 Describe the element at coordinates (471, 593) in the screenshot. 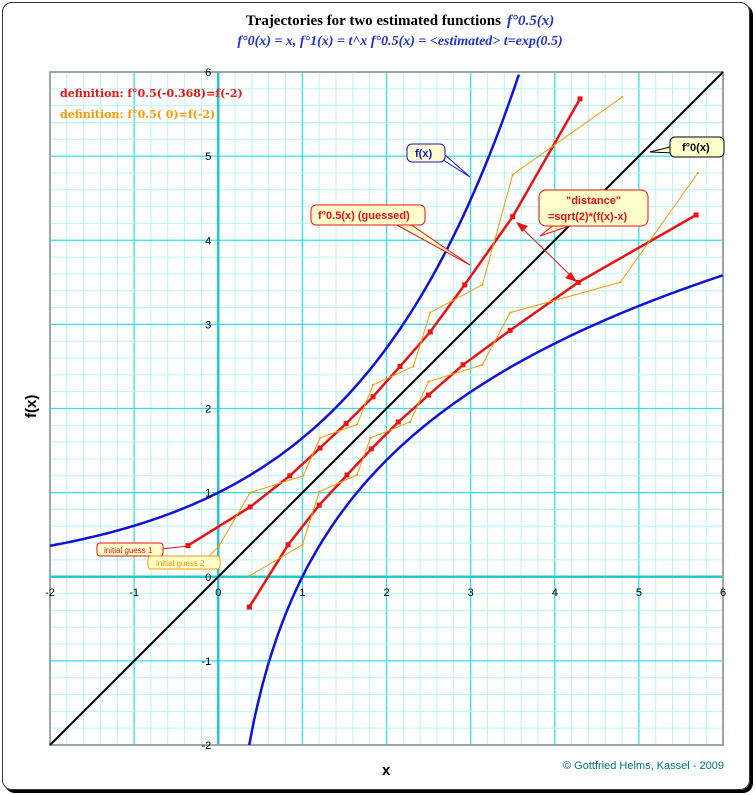

I see `x-tick-label: 3` at that location.